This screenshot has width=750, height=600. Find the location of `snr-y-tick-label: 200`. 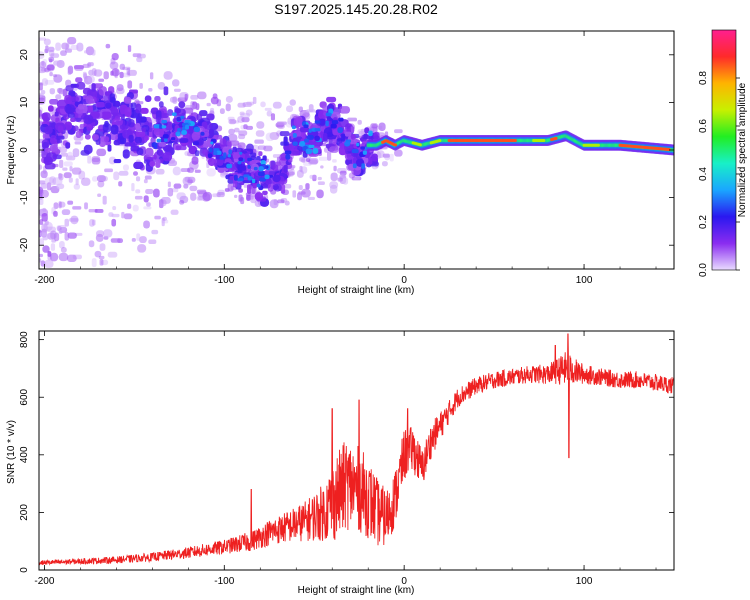

snr-y-tick-label: 200 is located at coordinates (24, 512).